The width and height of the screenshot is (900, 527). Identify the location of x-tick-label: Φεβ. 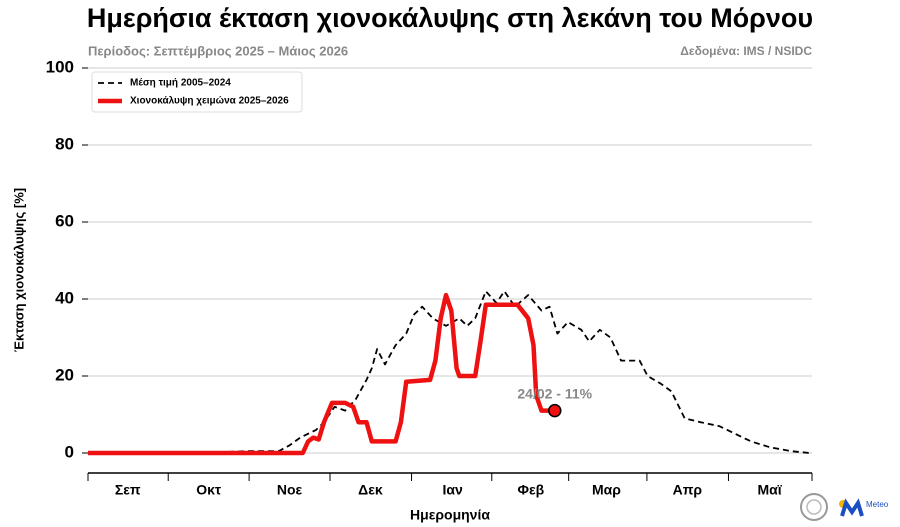
(531, 490).